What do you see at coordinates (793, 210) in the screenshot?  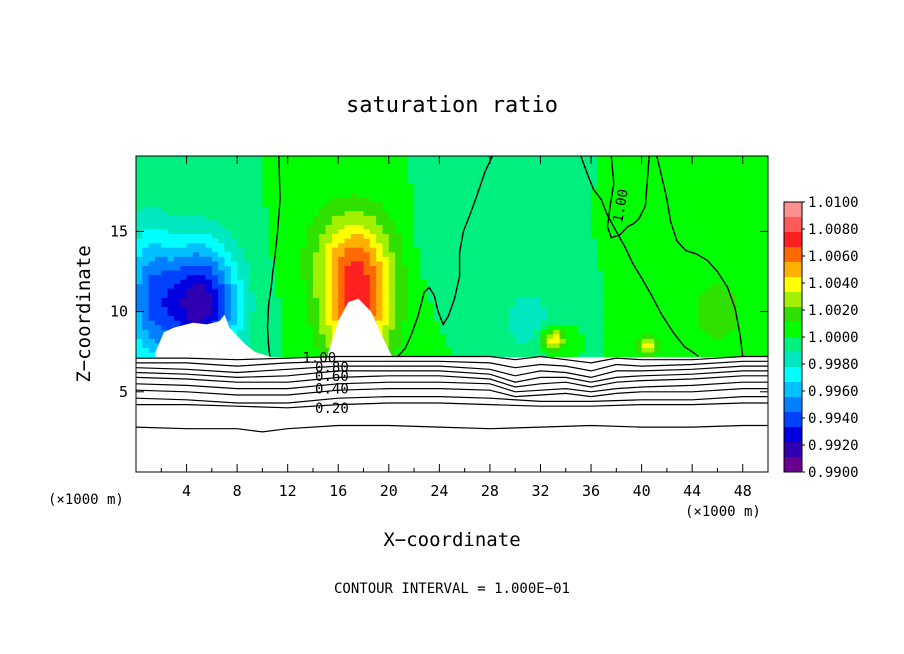 I see `colorbar-swatch` at bounding box center [793, 210].